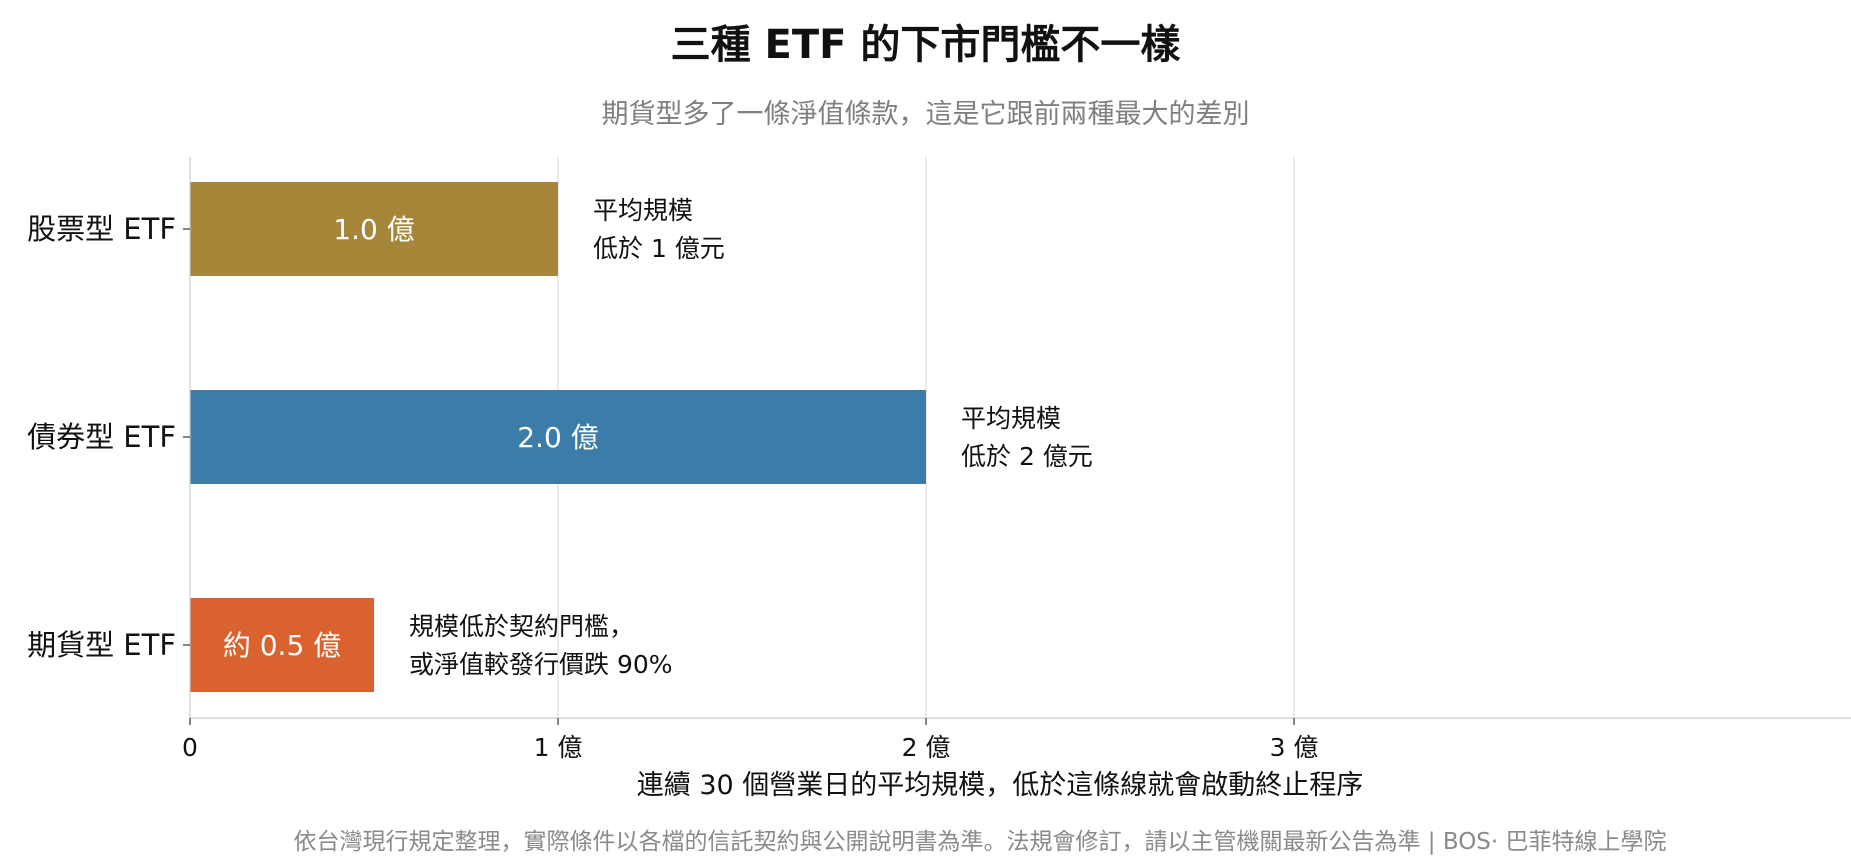  I want to click on x-tick-label: 2 億, so click(926, 747).